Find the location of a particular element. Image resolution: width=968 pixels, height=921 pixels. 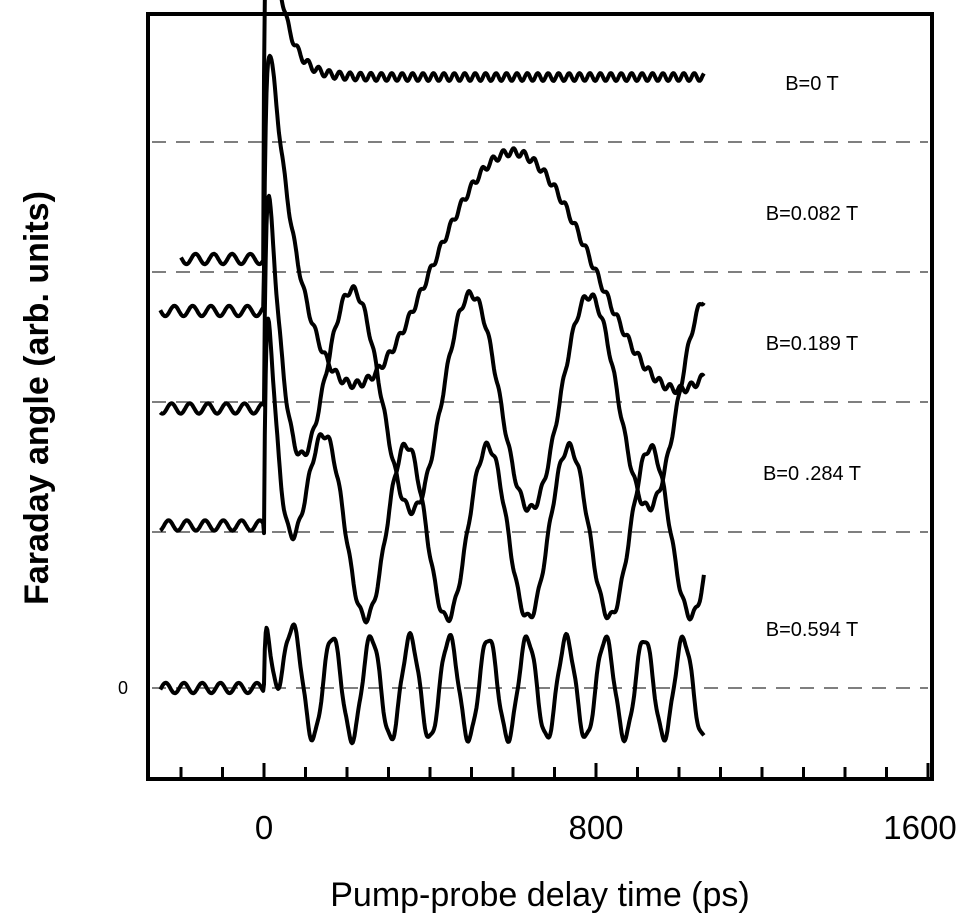

y-axis-label: Faraday angle (arb. units) is located at coordinates (37, 398).